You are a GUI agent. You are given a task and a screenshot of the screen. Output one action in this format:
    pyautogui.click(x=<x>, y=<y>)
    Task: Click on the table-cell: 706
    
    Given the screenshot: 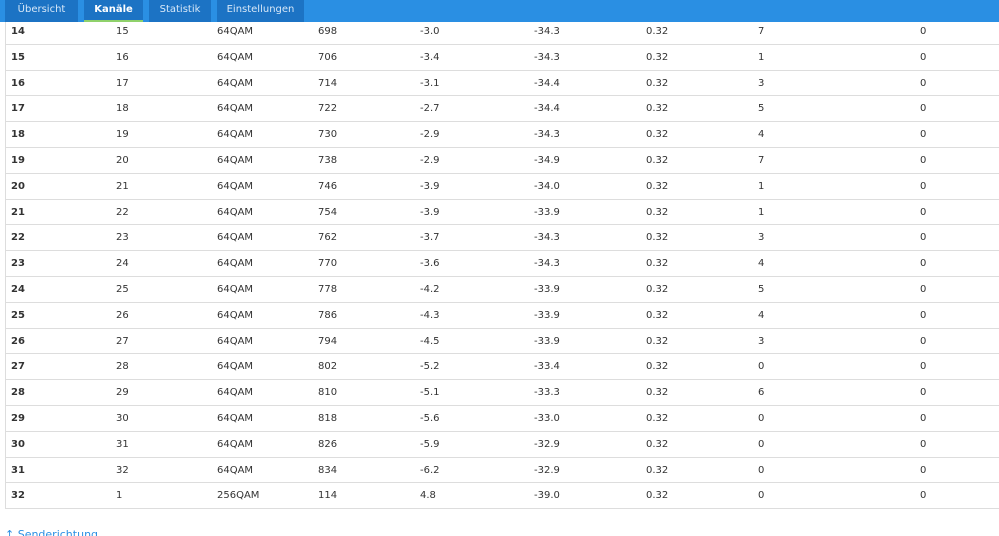 What is the action you would take?
    pyautogui.click(x=328, y=57)
    